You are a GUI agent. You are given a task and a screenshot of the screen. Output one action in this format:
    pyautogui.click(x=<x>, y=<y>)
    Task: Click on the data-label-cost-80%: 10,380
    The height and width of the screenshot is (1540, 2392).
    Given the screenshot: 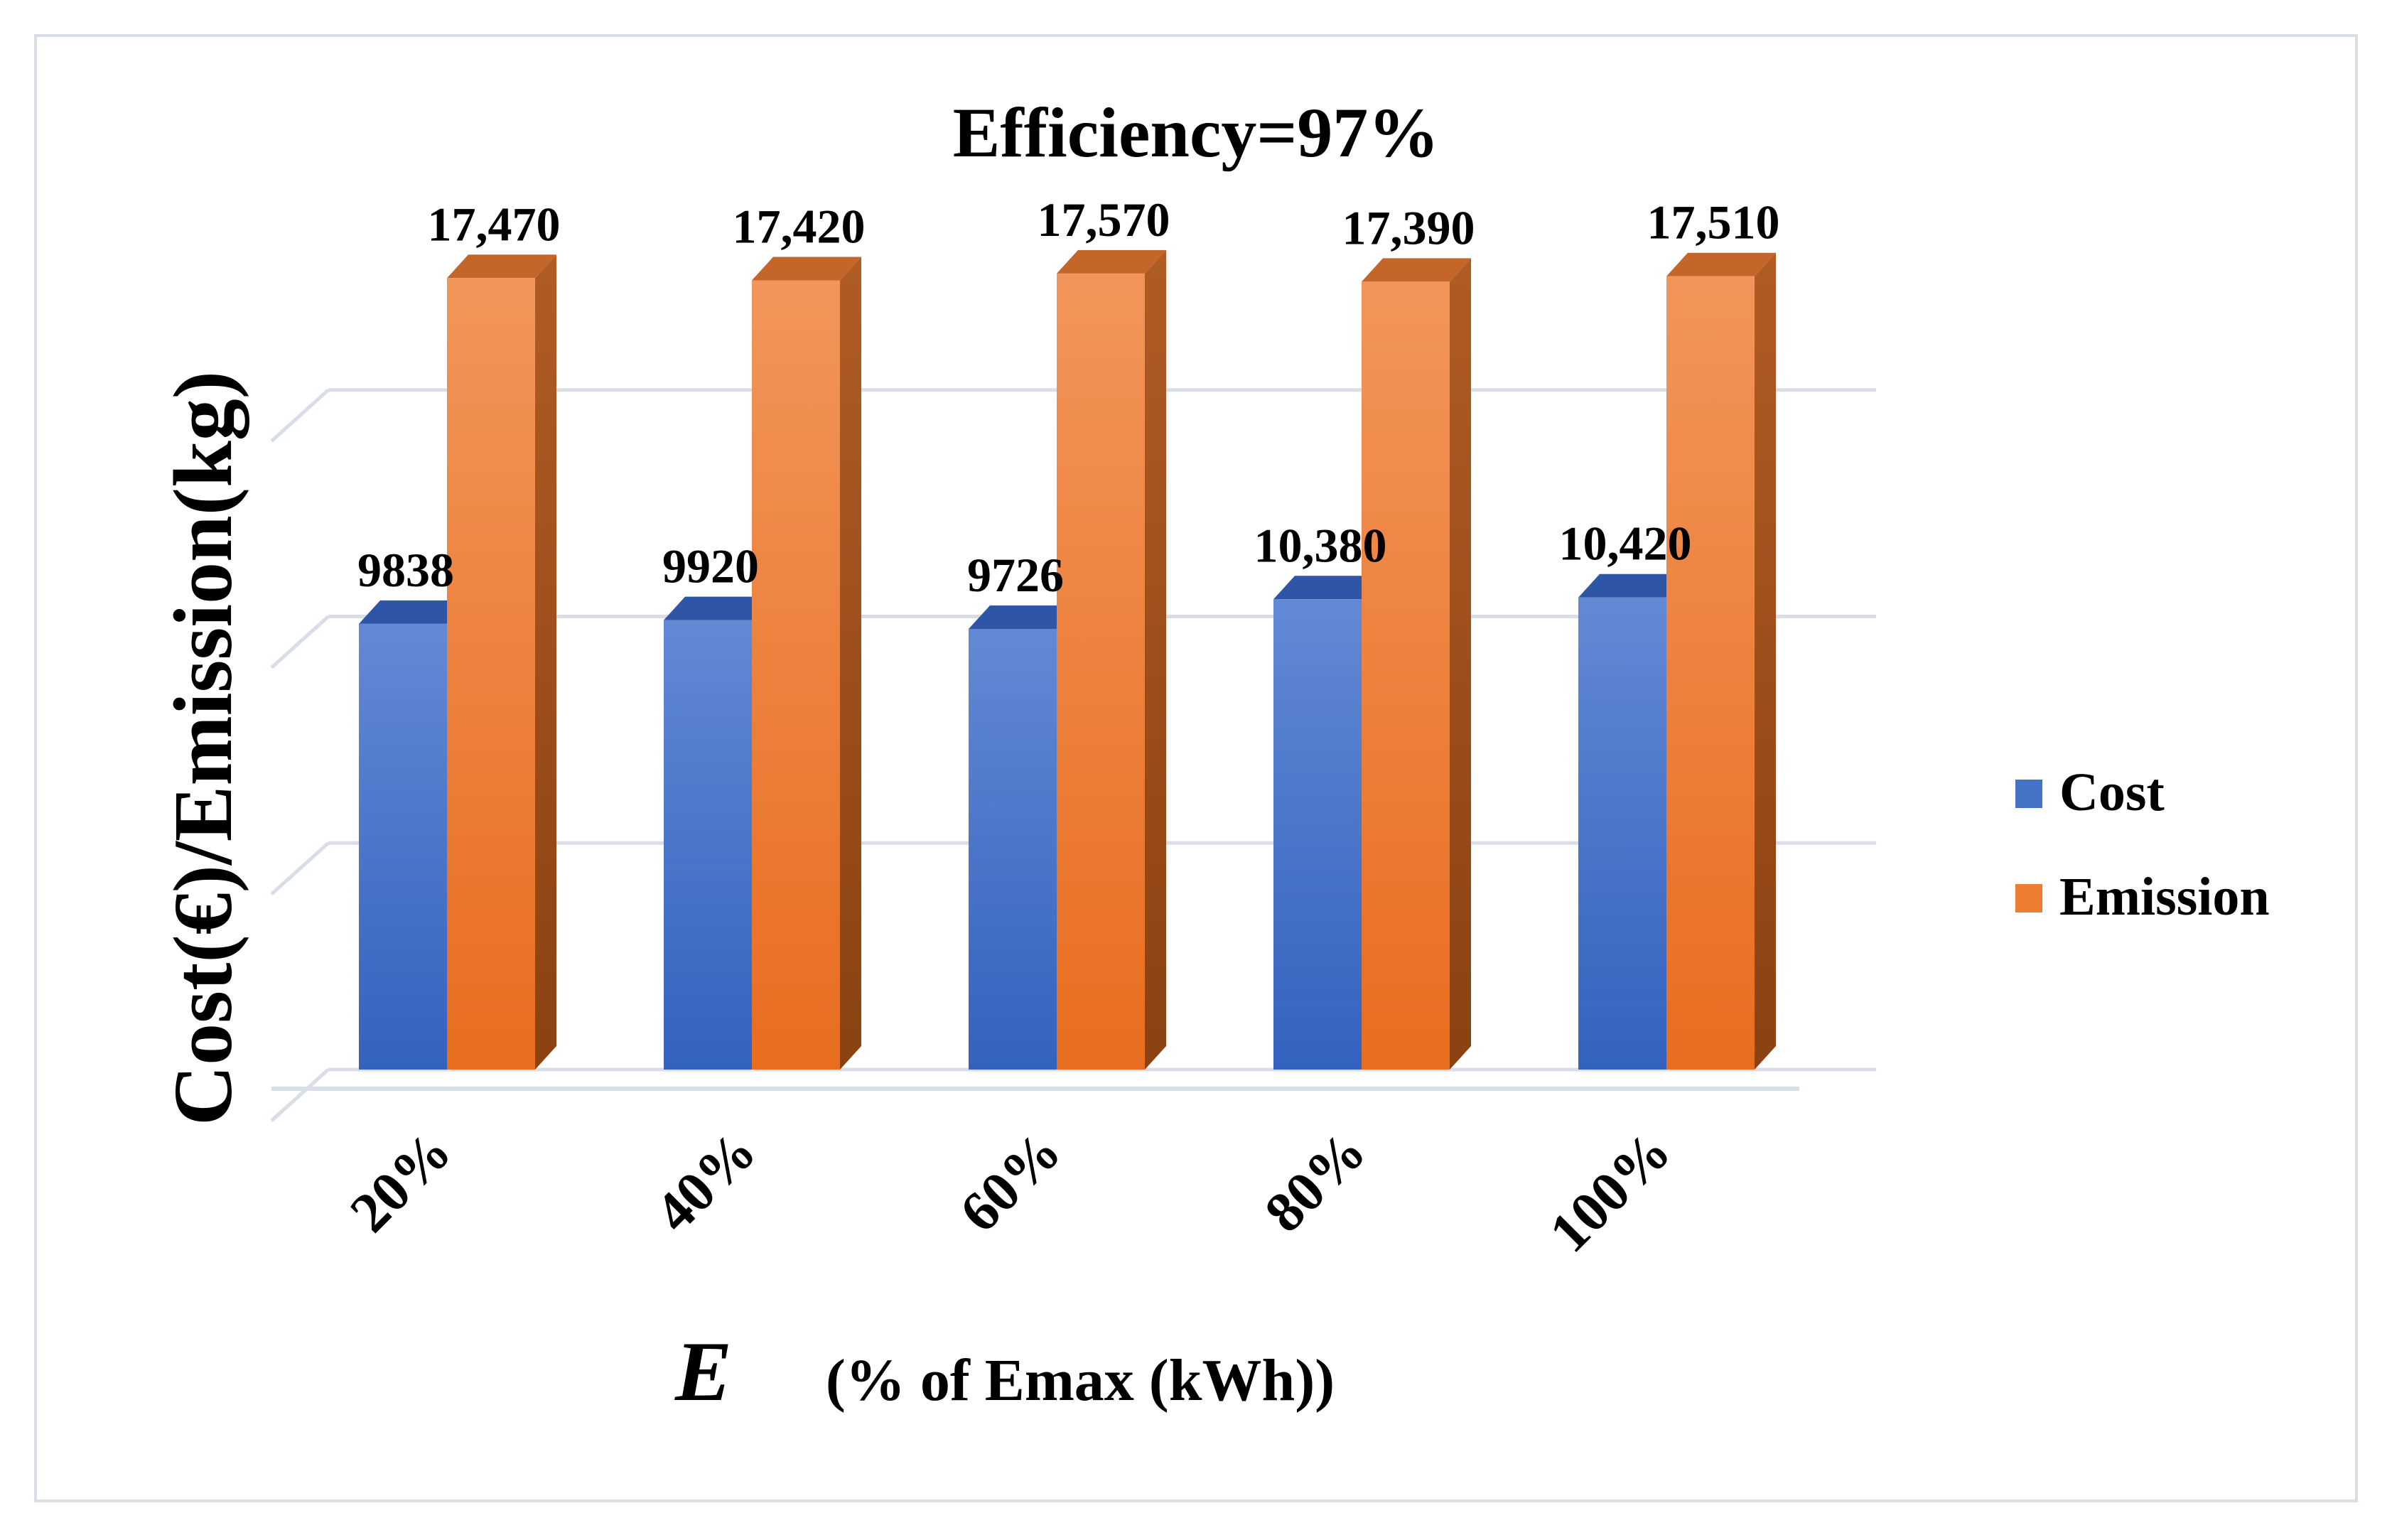 What is the action you would take?
    pyautogui.click(x=1320, y=545)
    